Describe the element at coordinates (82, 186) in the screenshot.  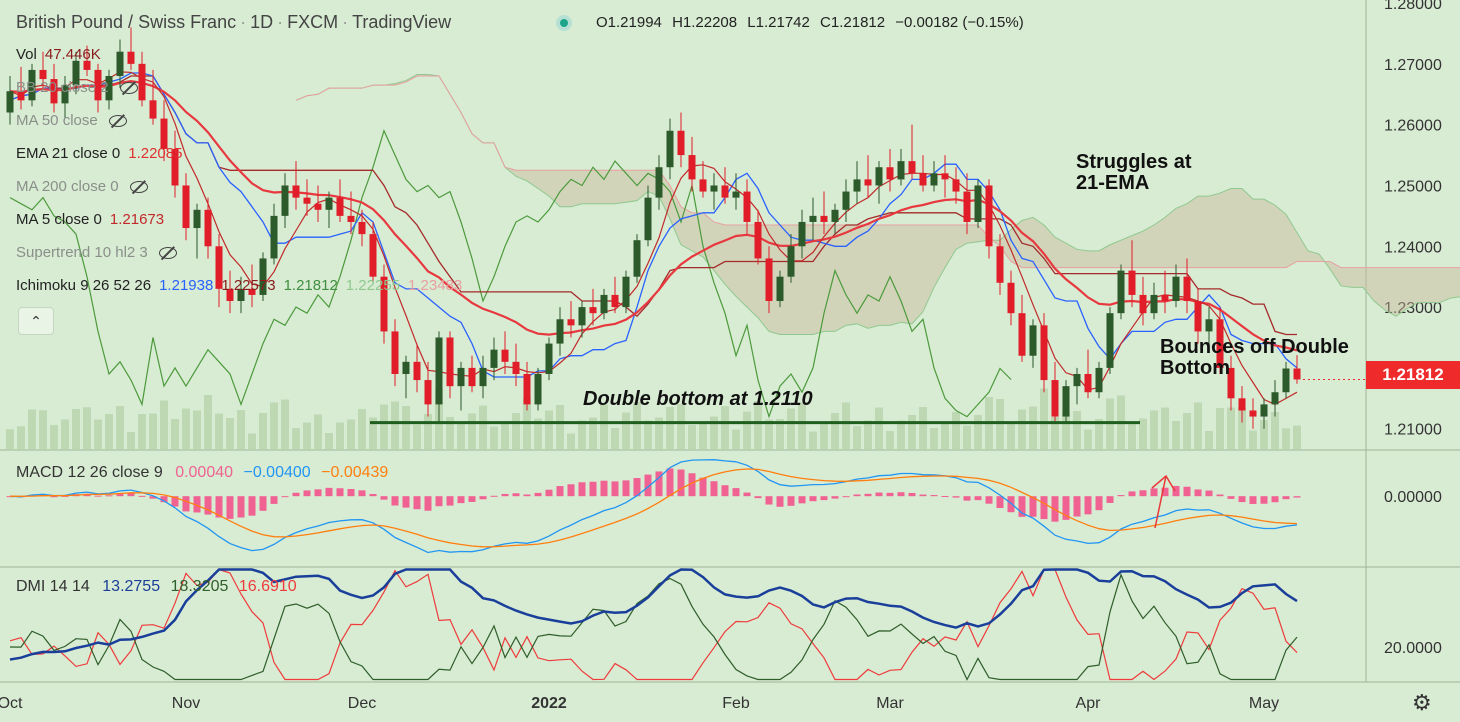
I see `indicator-row: MA 200 close 0` at that location.